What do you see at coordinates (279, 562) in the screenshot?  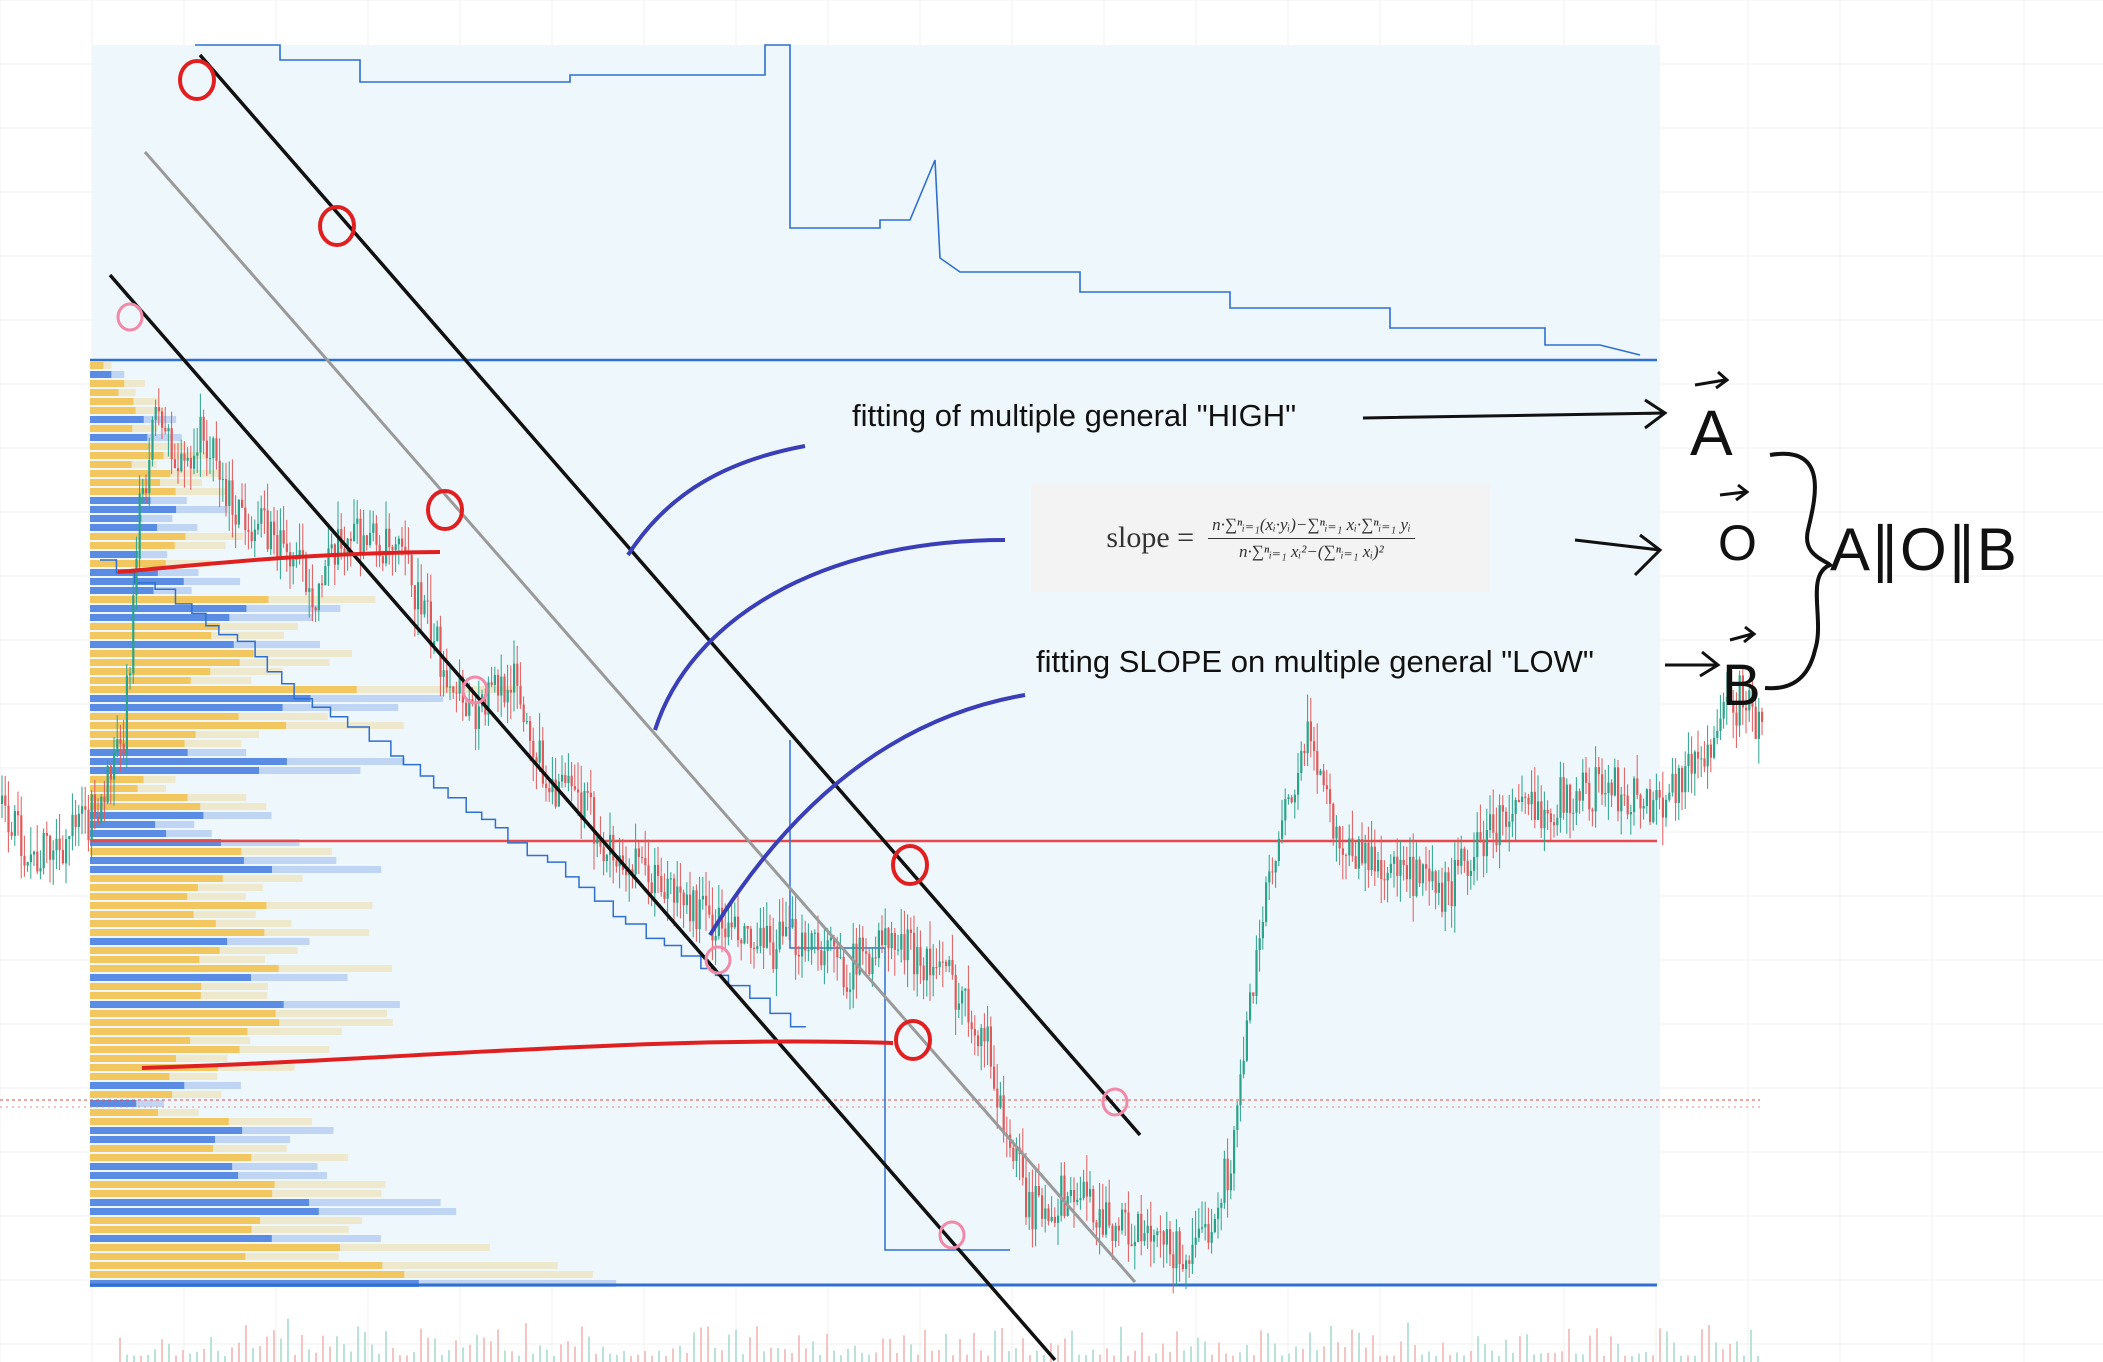 I see `red-ink-line` at bounding box center [279, 562].